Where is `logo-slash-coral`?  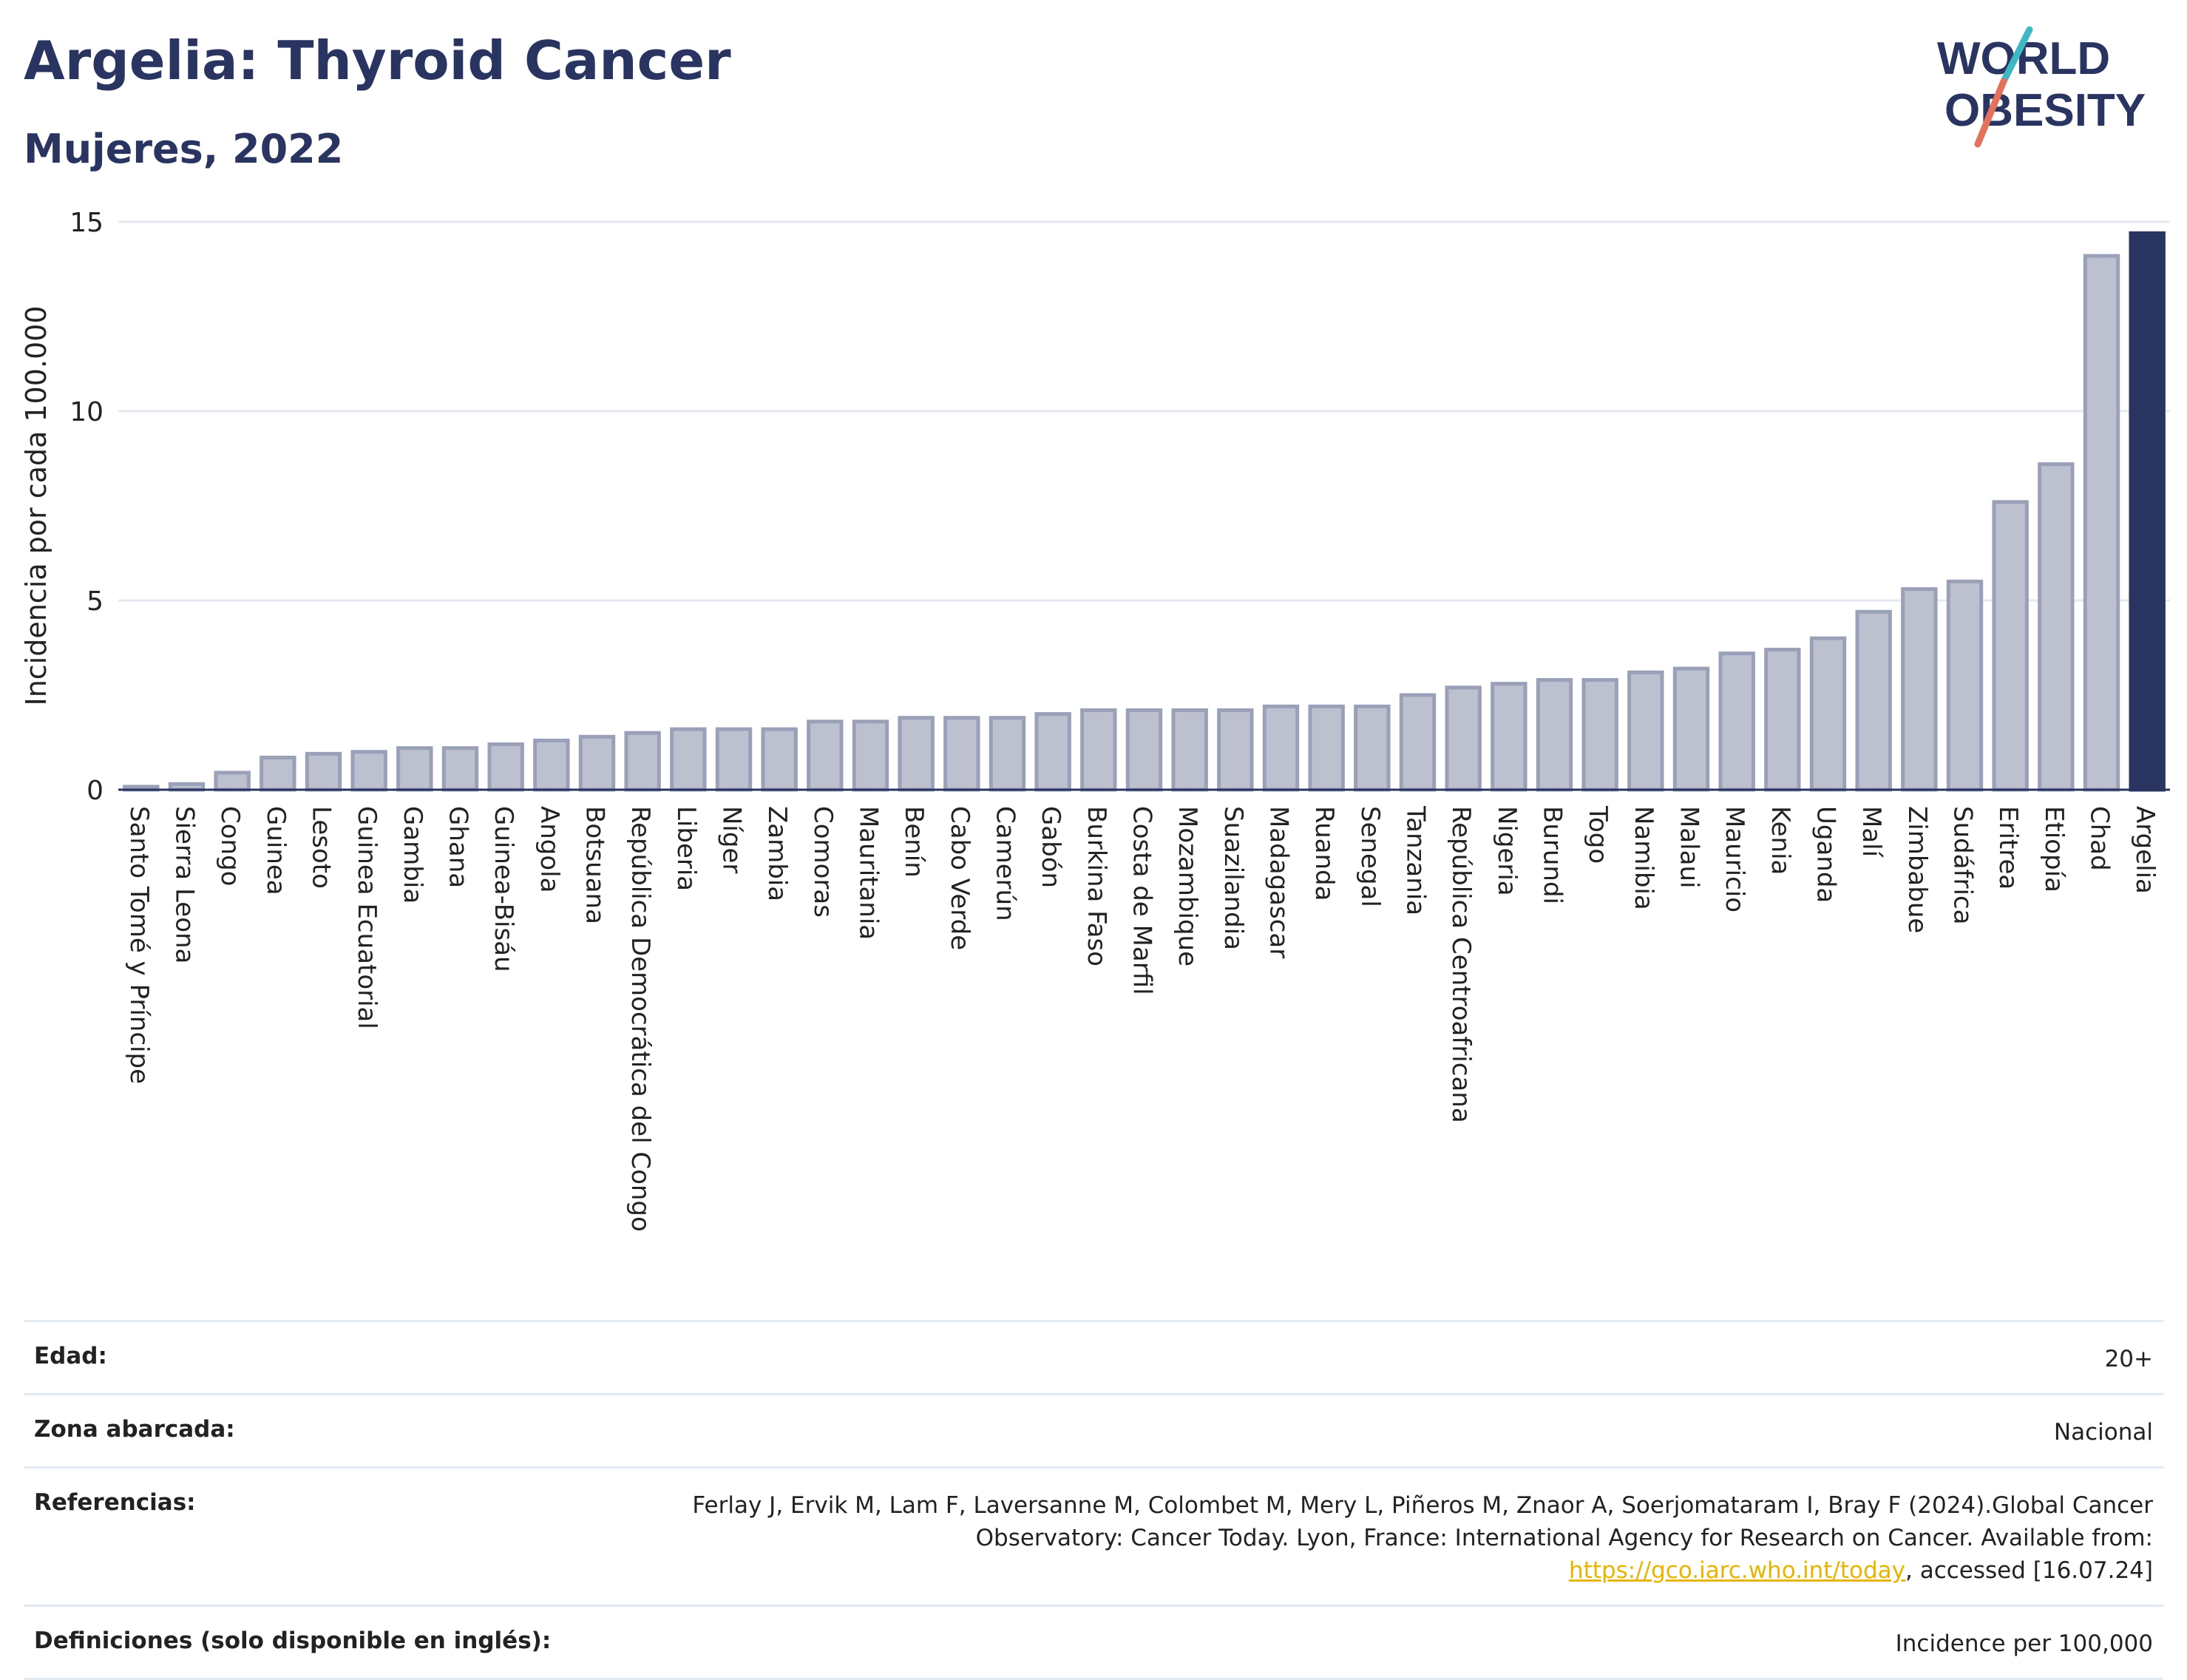
logo-slash-coral is located at coordinates (1990, 113).